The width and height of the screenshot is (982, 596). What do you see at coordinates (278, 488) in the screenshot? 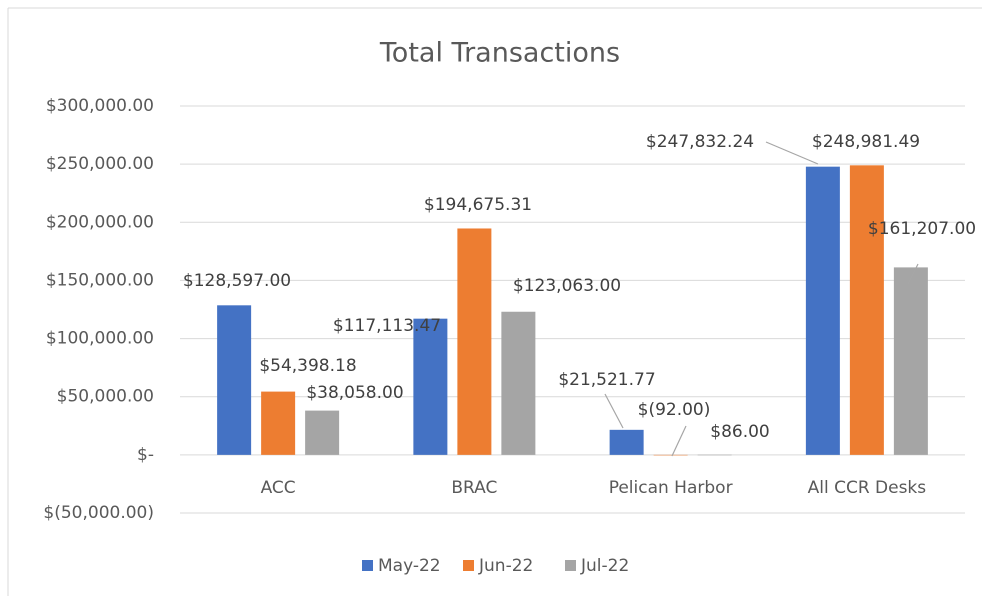
I see `x-tick-label: ACC` at bounding box center [278, 488].